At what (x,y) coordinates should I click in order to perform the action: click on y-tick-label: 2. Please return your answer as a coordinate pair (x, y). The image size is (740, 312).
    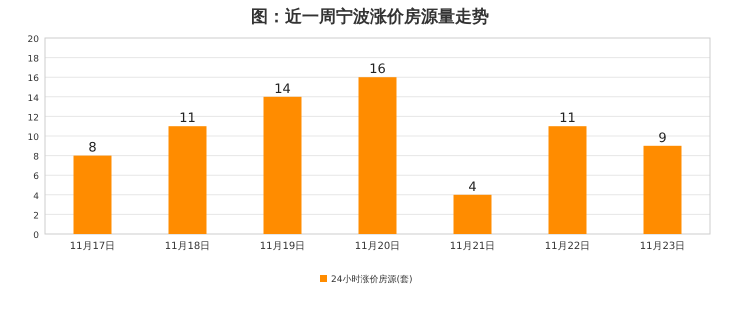
    Looking at the image, I should click on (36, 216).